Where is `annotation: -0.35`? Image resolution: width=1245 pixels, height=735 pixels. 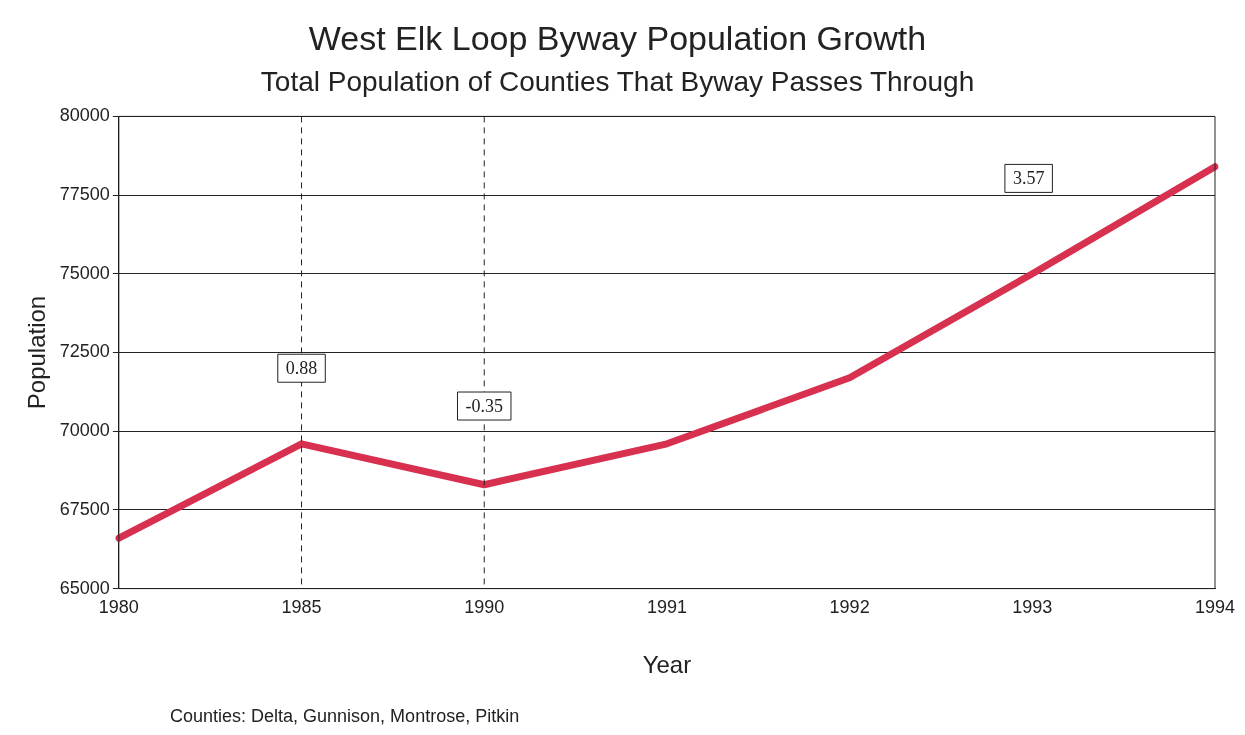 annotation: -0.35 is located at coordinates (484, 405).